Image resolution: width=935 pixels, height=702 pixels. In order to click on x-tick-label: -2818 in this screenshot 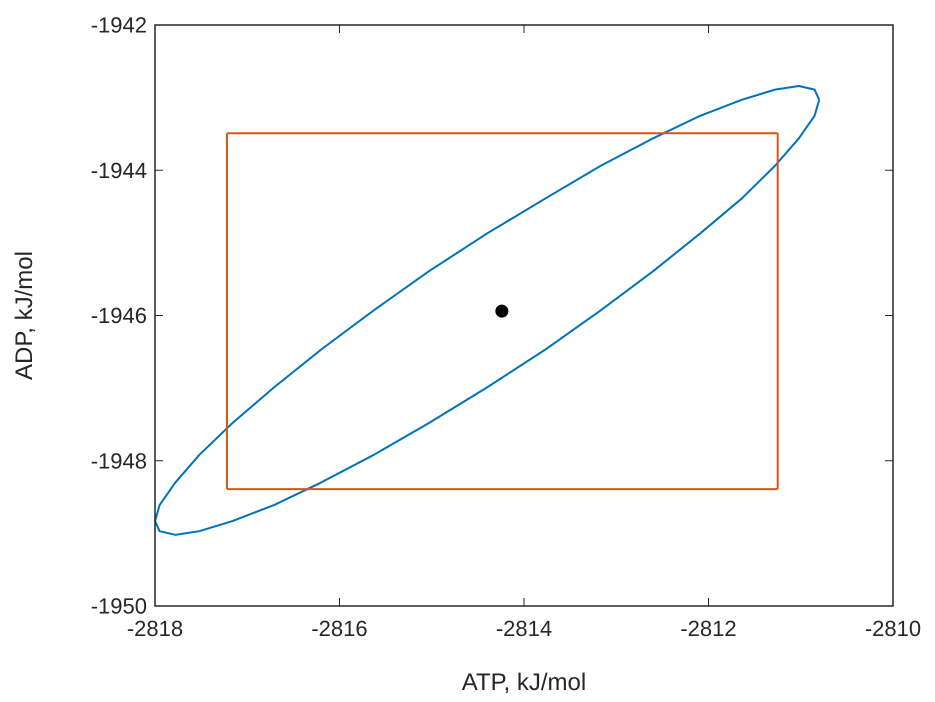, I will do `click(155, 628)`.